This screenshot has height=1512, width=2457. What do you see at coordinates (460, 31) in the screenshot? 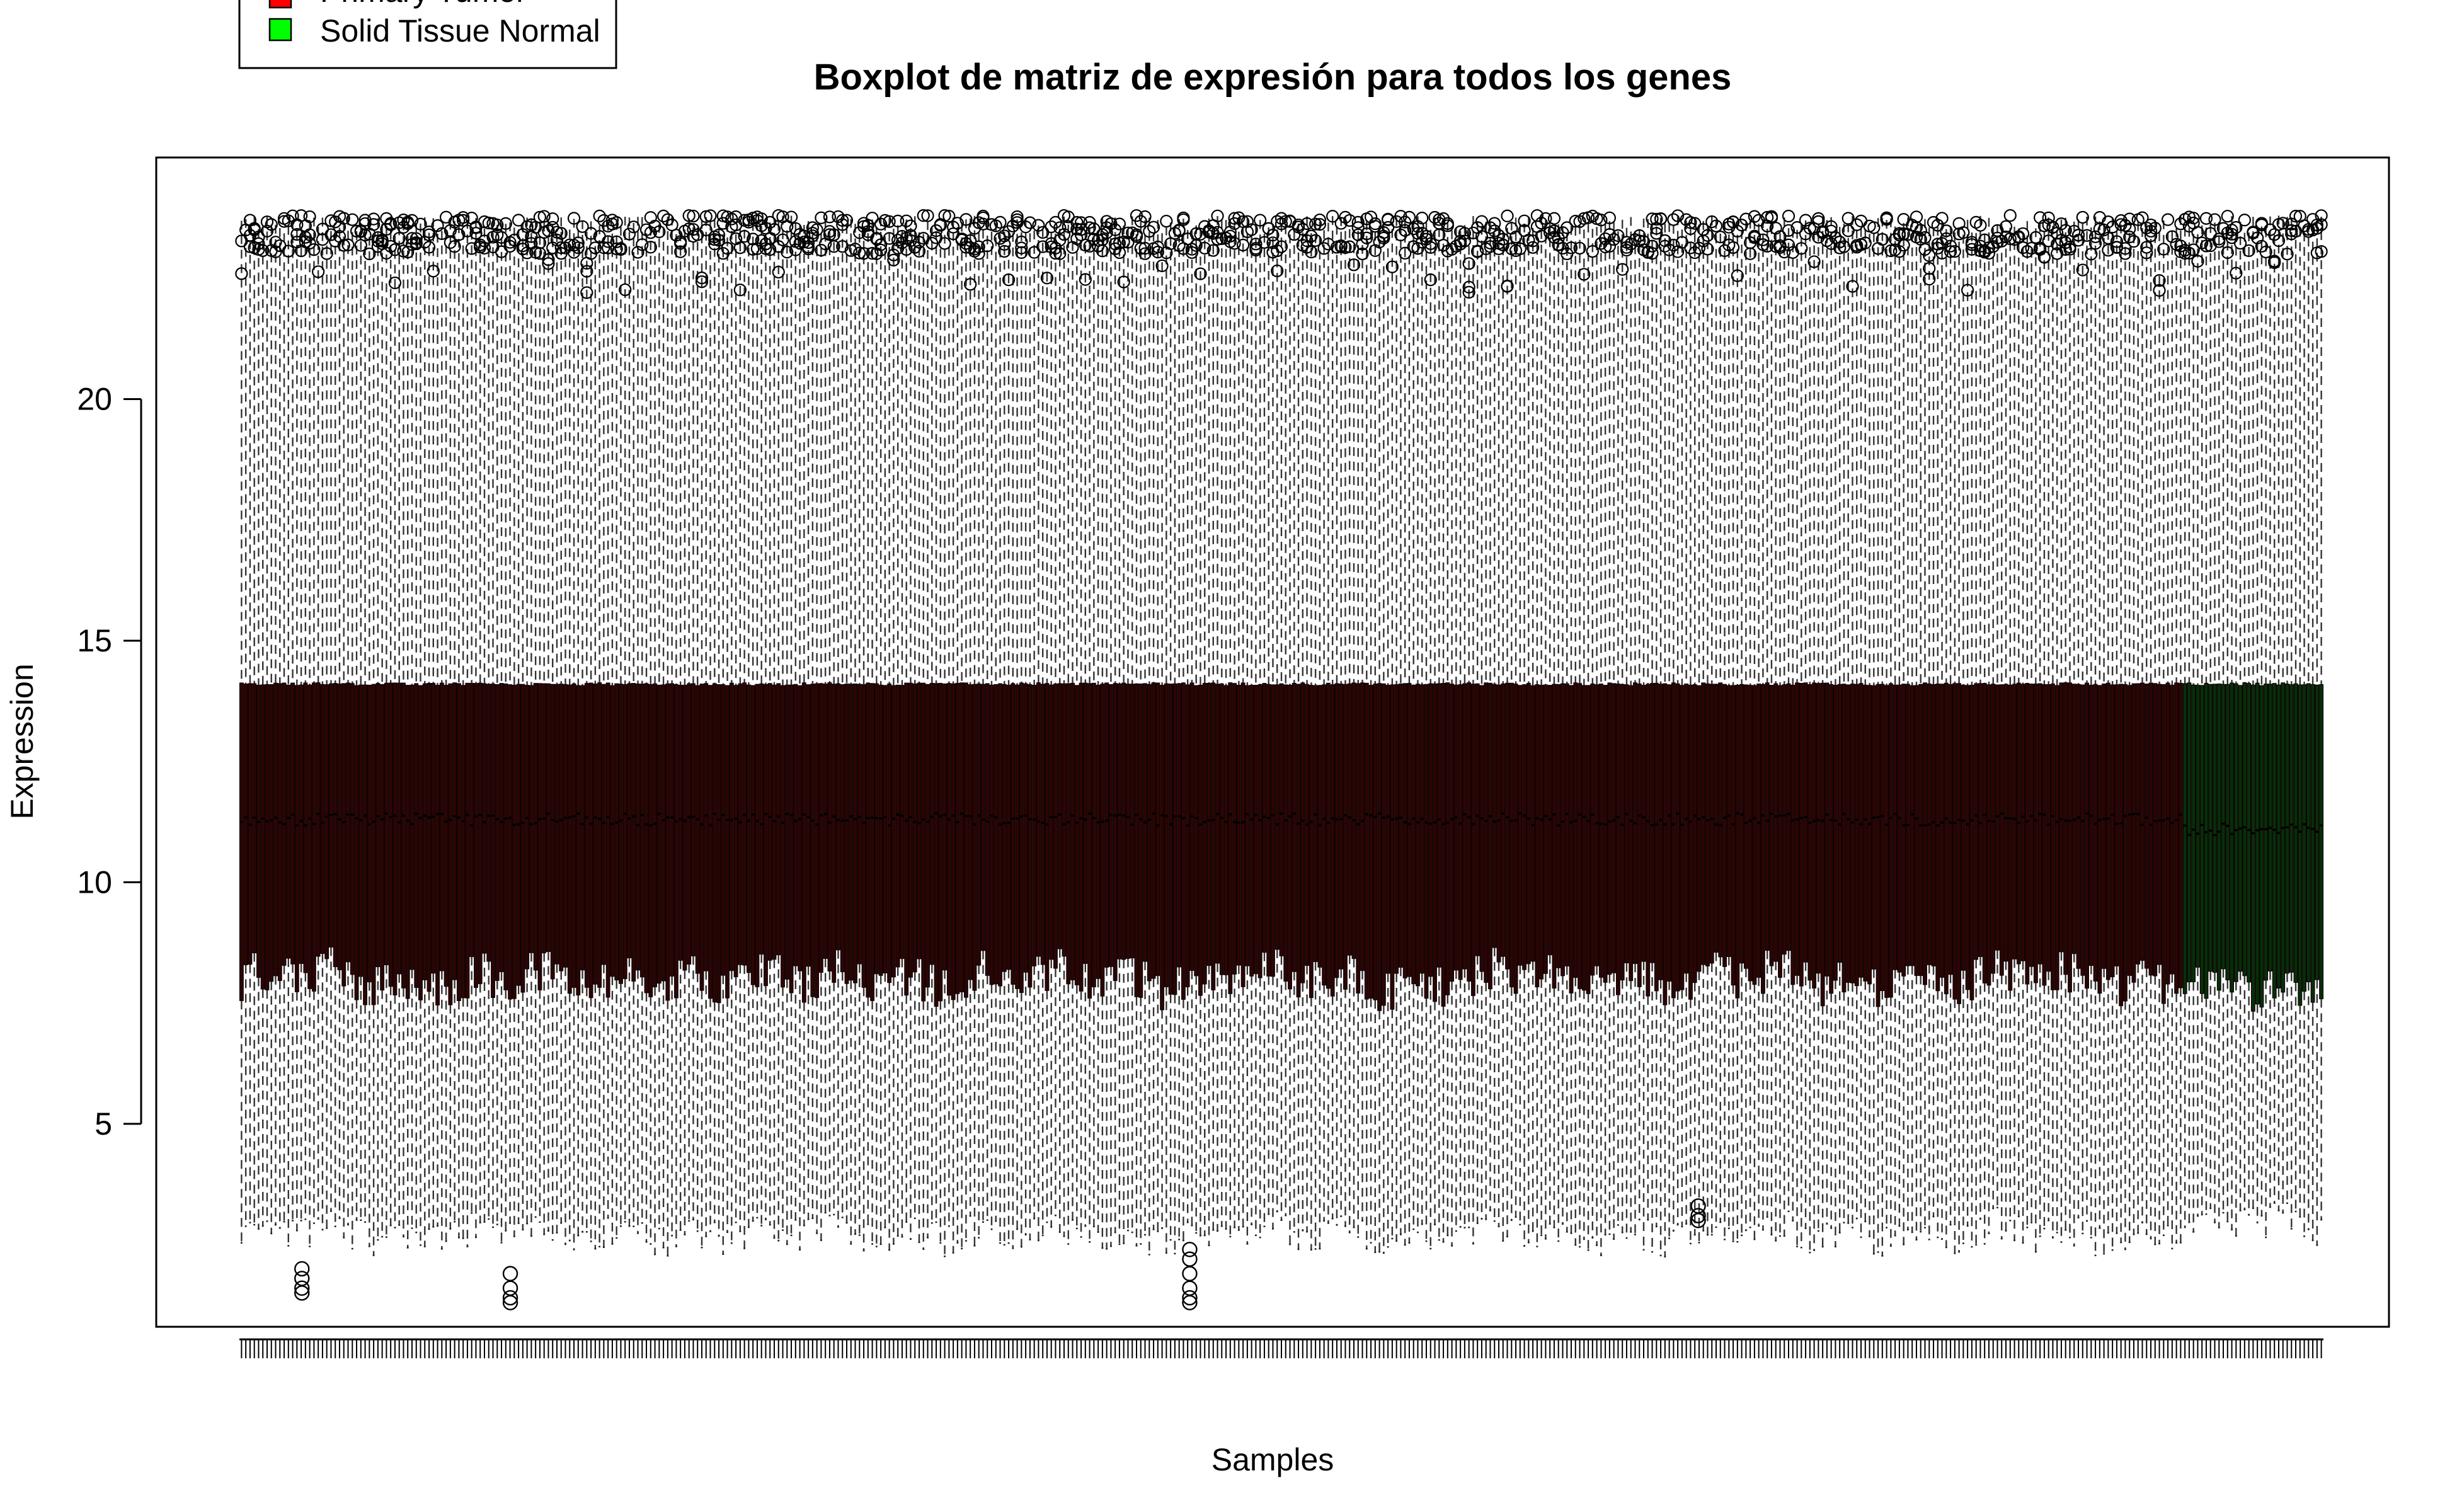
I see `legend-label-solid-tissue-normal: Solid Tissue Normal` at bounding box center [460, 31].